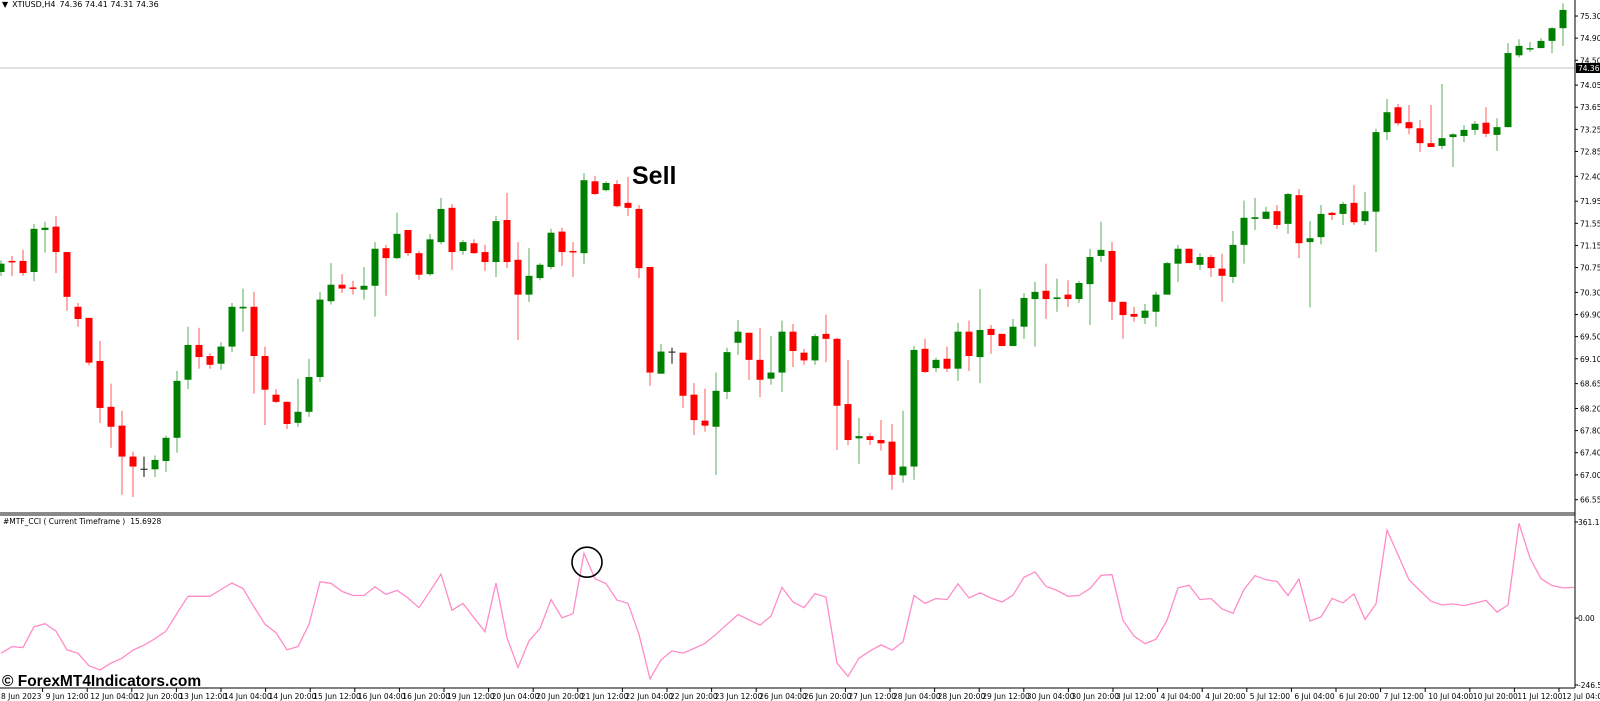  Describe the element at coordinates (337, 696) in the screenshot. I see `time-tick-label: 15 Jun 12:00` at that location.